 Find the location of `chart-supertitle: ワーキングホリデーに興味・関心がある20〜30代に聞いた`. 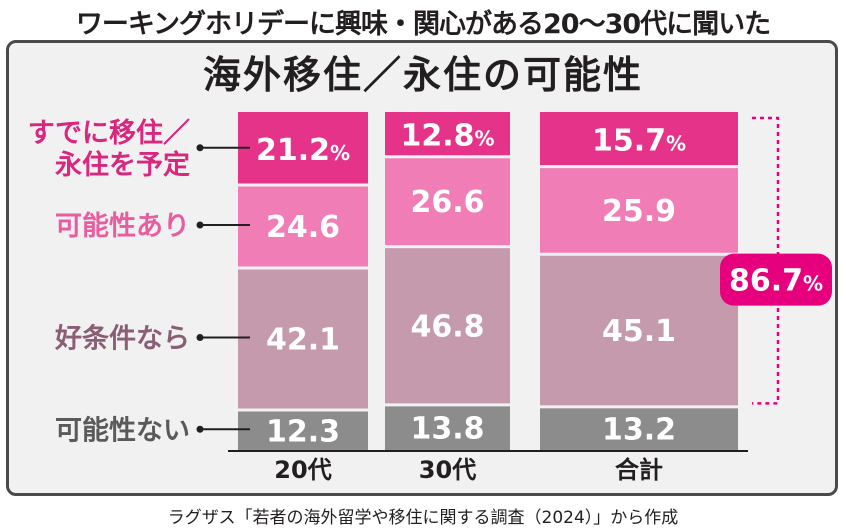

chart-supertitle: ワーキングホリデーに興味・関心がある20〜30代に聞いた is located at coordinates (423, 24).